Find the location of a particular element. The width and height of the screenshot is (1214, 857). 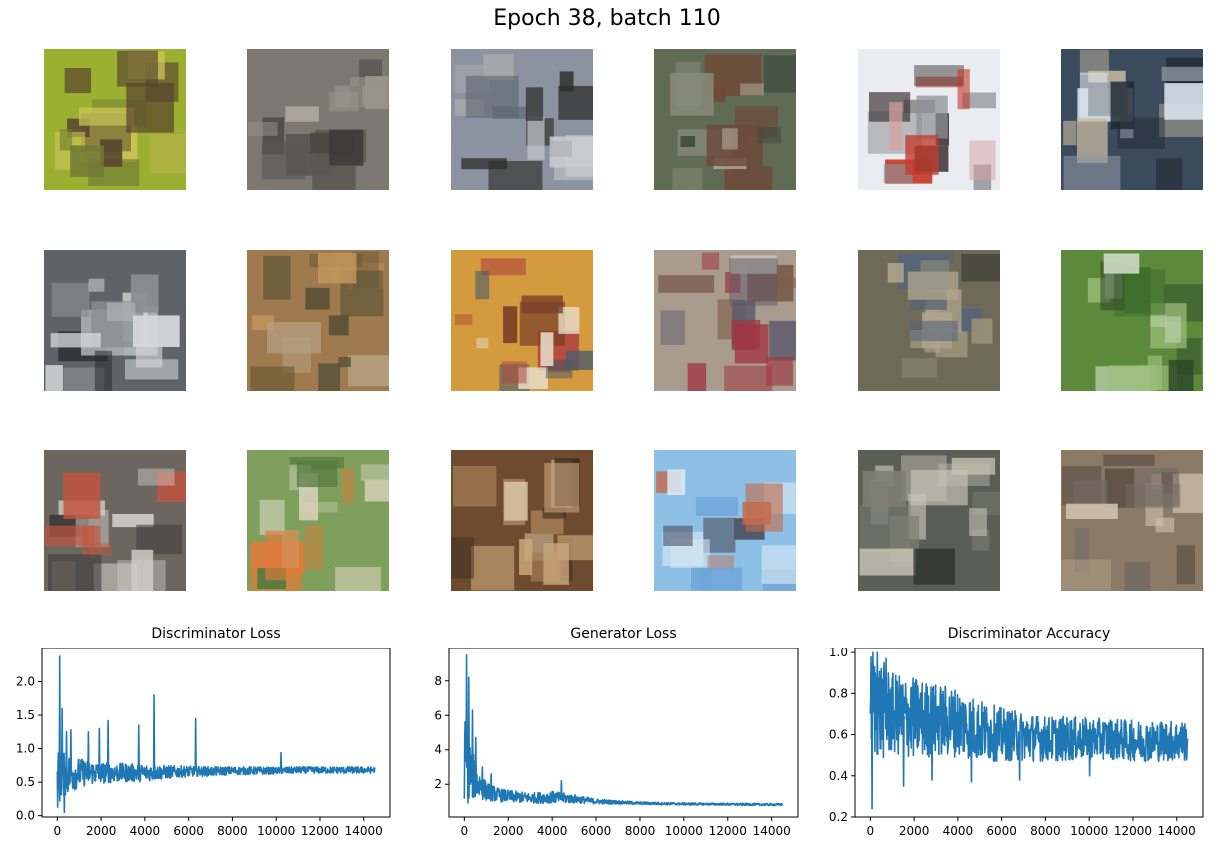

y-tick-label: 0.4 is located at coordinates (838, 776).